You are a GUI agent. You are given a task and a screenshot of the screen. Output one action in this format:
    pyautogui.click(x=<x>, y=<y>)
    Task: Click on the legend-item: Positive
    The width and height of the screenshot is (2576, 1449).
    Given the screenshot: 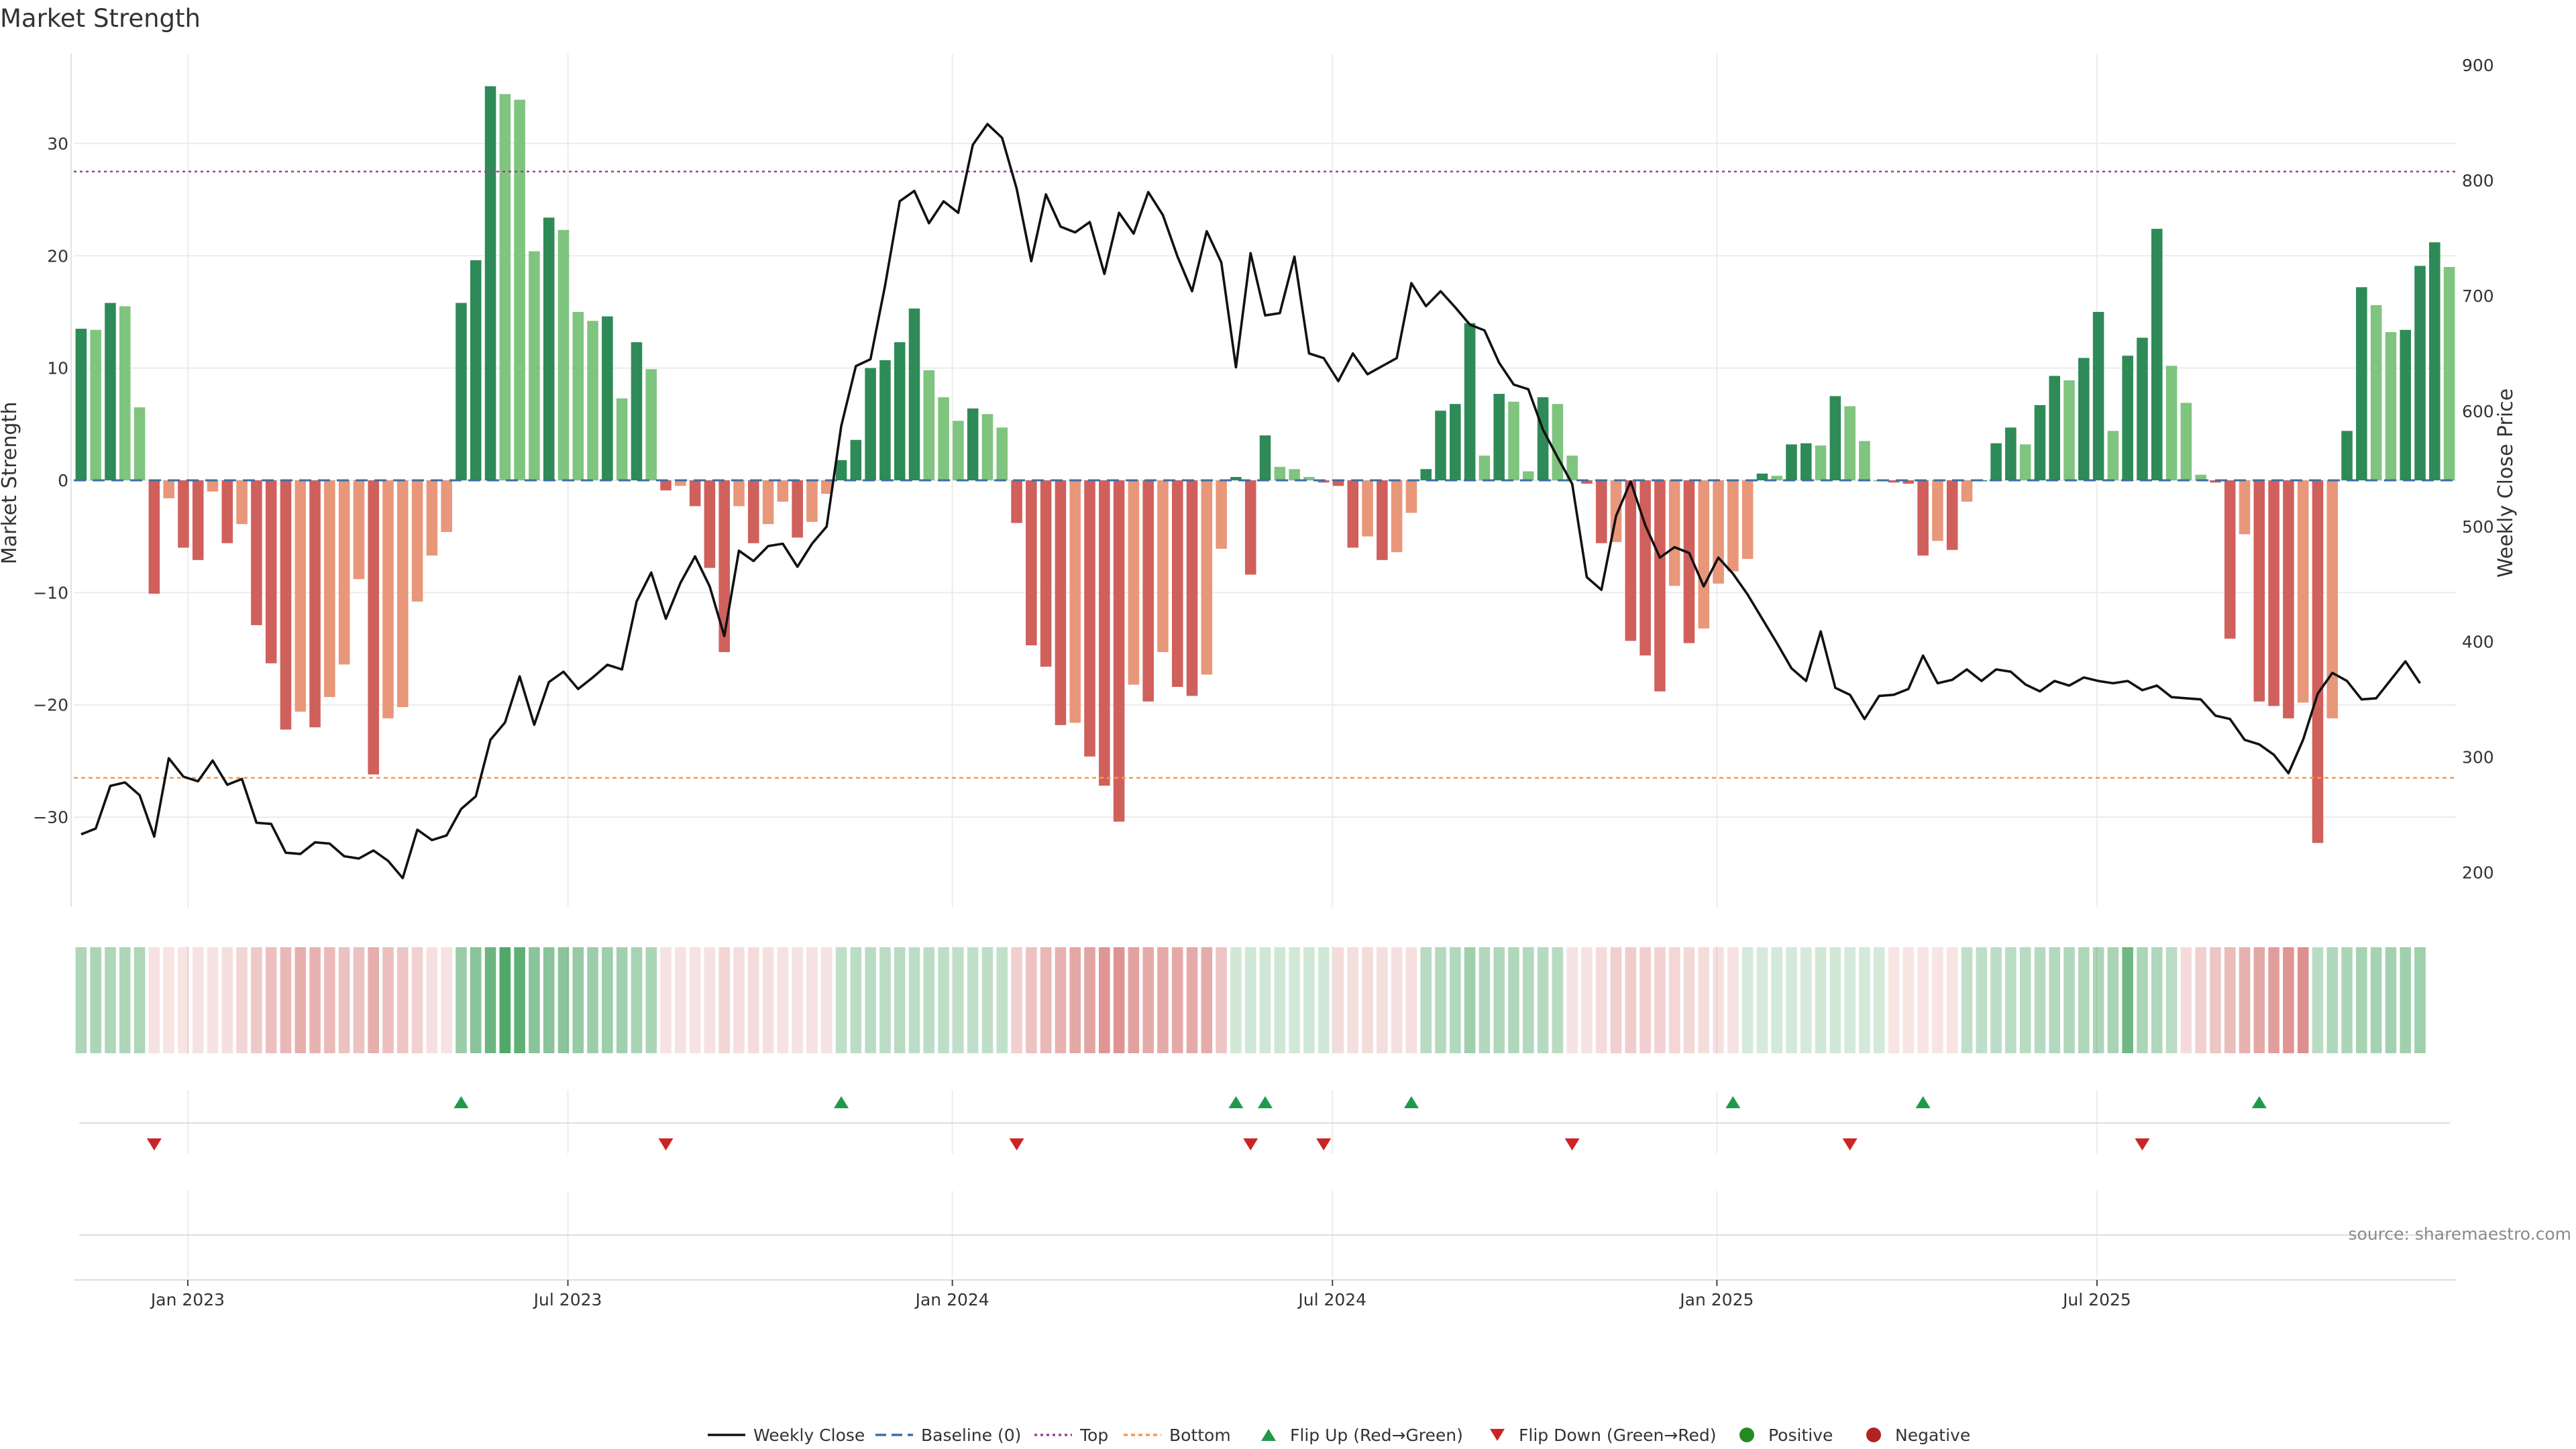 What is the action you would take?
    pyautogui.click(x=1786, y=1435)
    